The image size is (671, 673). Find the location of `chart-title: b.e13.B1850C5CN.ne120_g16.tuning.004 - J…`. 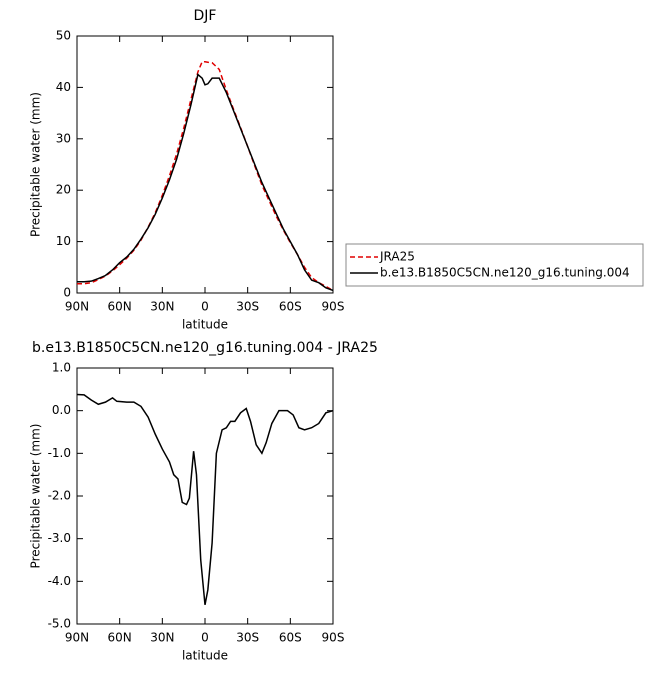

chart-title: b.e13.B1850C5CN.ne120_g16.tuning.004 - J… is located at coordinates (205, 348).